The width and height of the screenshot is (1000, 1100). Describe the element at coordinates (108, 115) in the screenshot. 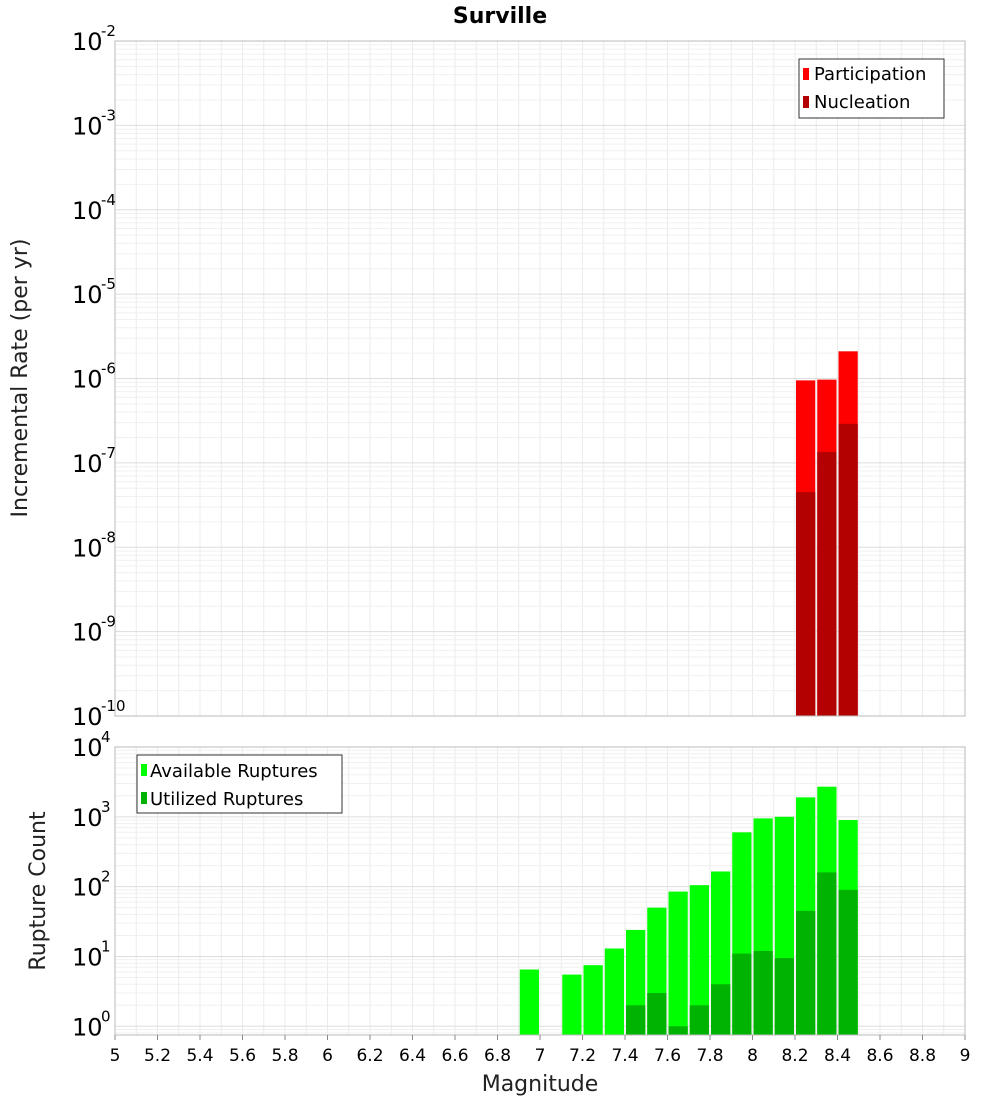

I see `y-tick-exponent: -3` at that location.